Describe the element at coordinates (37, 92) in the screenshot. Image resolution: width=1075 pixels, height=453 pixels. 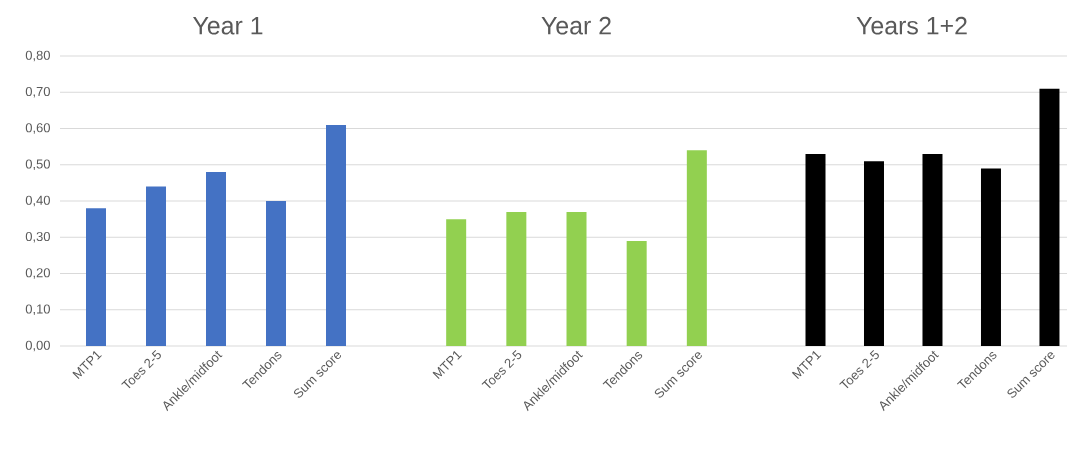
I see `y-tick-label: 0,70` at that location.